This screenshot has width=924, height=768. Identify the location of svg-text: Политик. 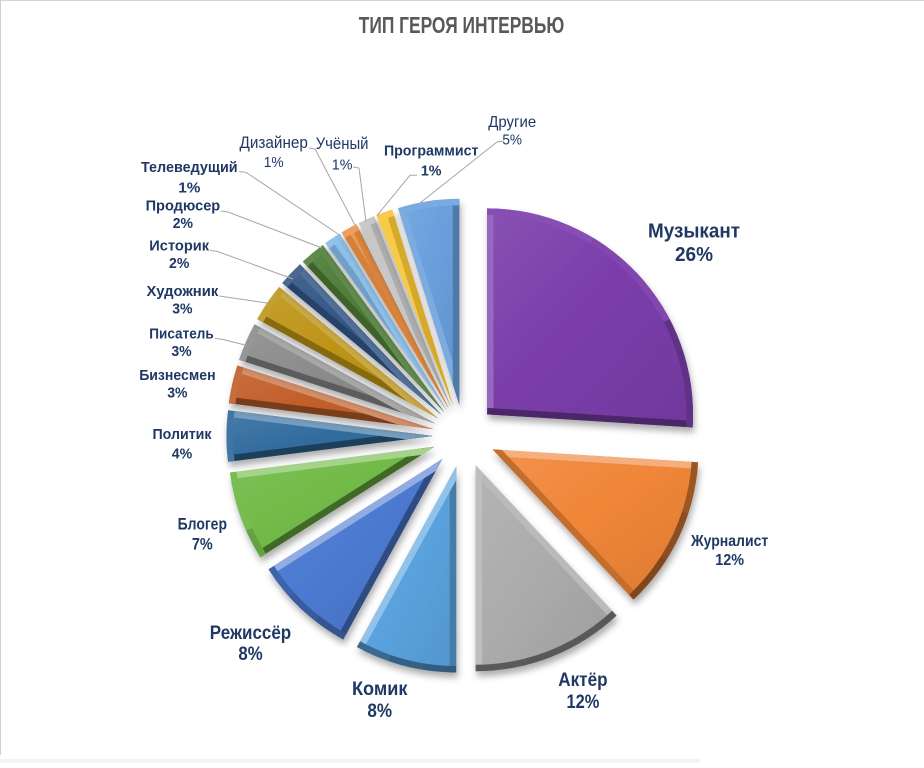
(182, 435).